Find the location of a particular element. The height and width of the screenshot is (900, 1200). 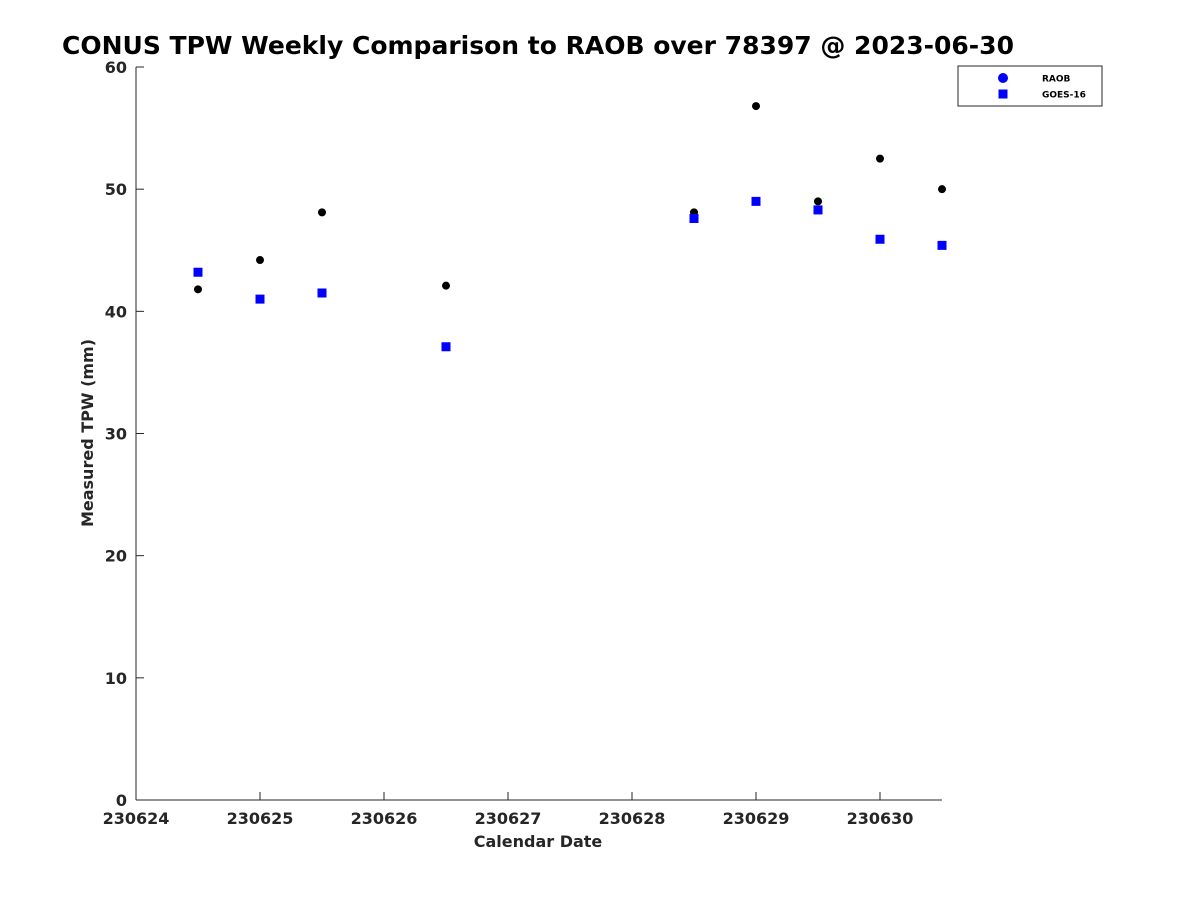

x-tick-label: 230625 is located at coordinates (260, 818).